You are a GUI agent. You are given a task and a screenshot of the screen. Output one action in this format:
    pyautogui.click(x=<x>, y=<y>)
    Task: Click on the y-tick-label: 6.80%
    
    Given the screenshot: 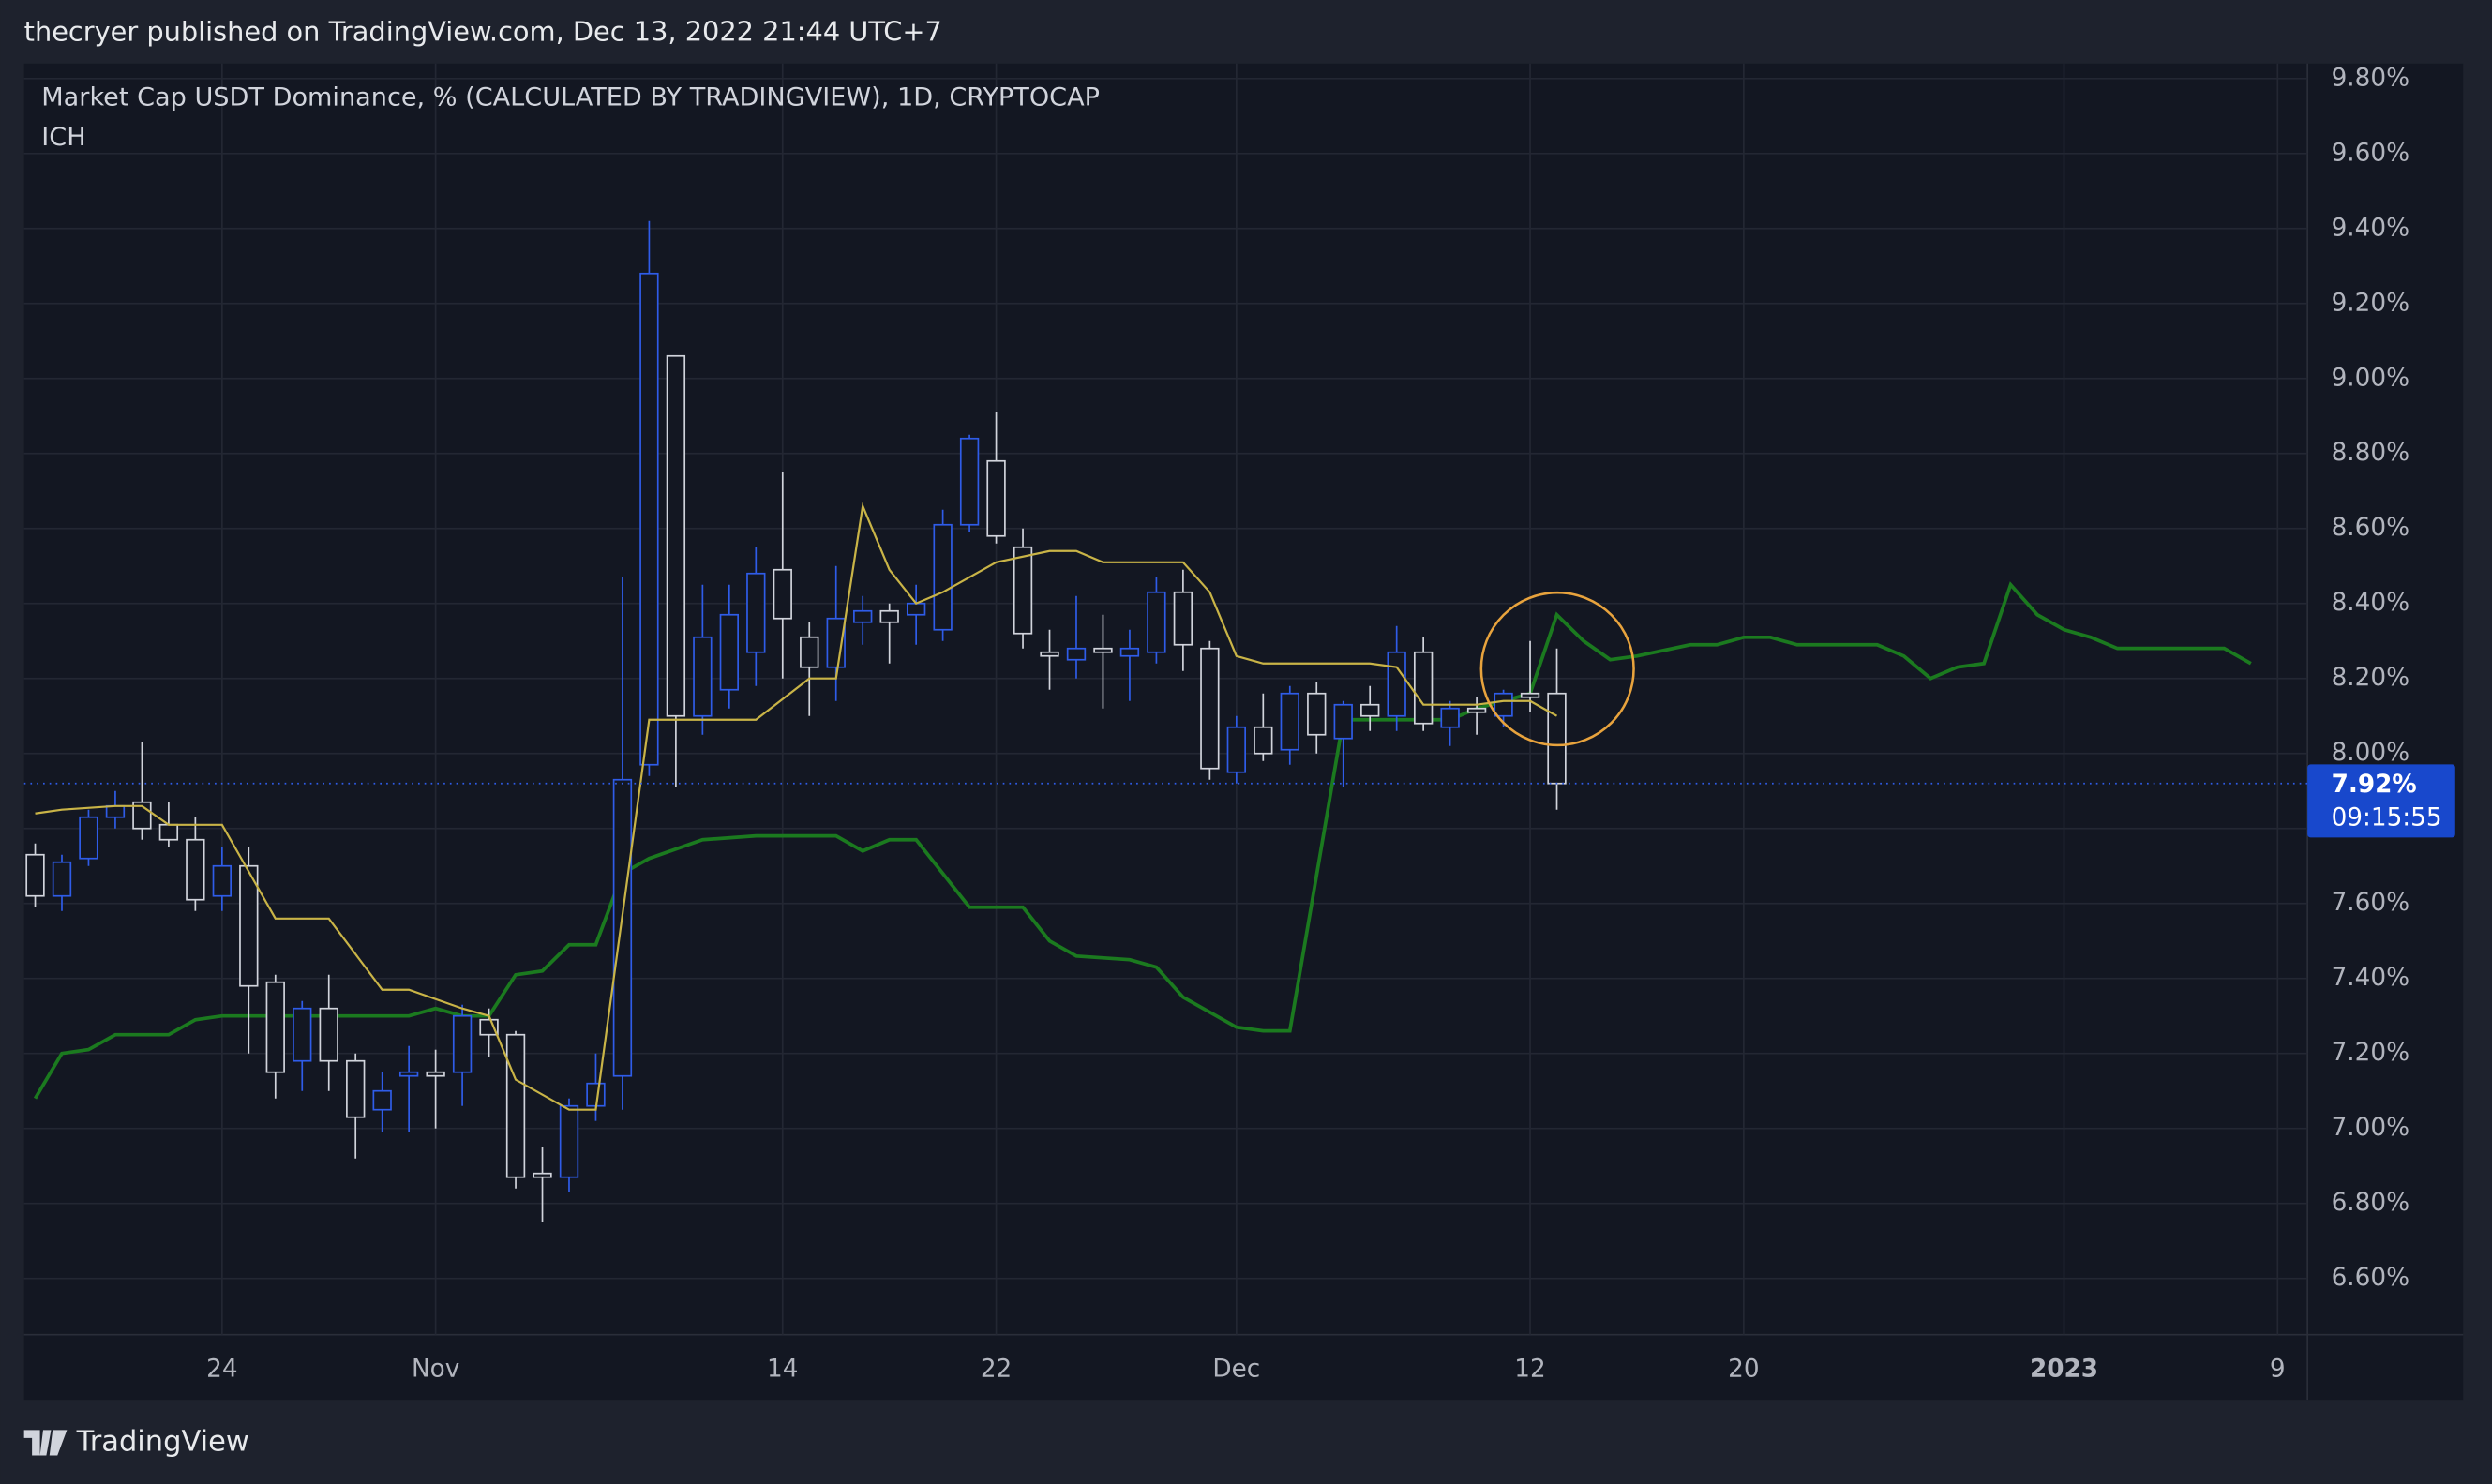 What is the action you would take?
    pyautogui.click(x=2370, y=1203)
    